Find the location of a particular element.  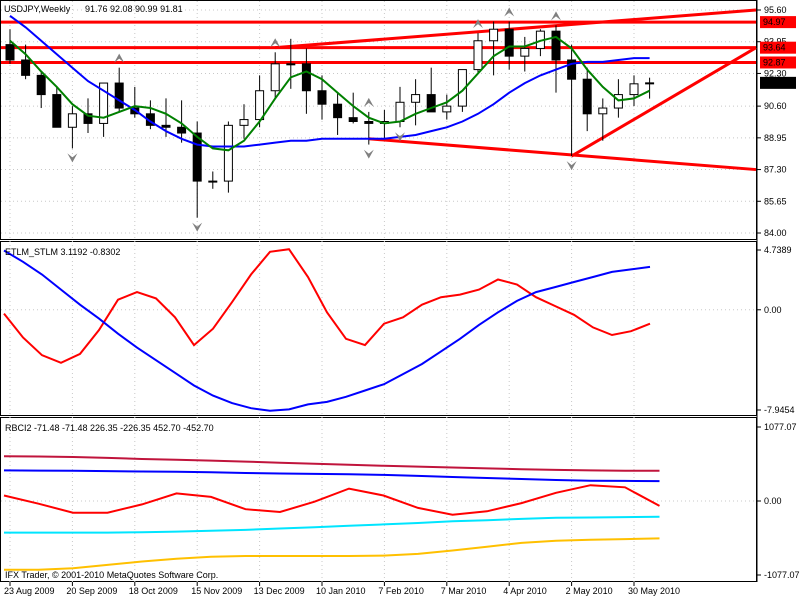

price-tag-label: 94.97 is located at coordinates (774, 22).